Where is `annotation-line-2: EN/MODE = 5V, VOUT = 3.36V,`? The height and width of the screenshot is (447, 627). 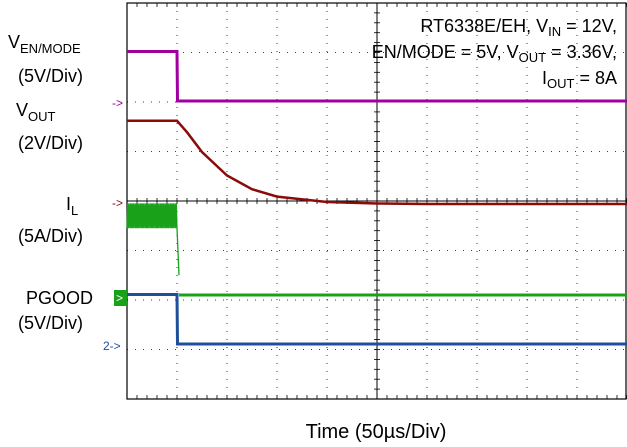 annotation-line-2: EN/MODE = 5V, VOUT = 3.36V, is located at coordinates (494, 53).